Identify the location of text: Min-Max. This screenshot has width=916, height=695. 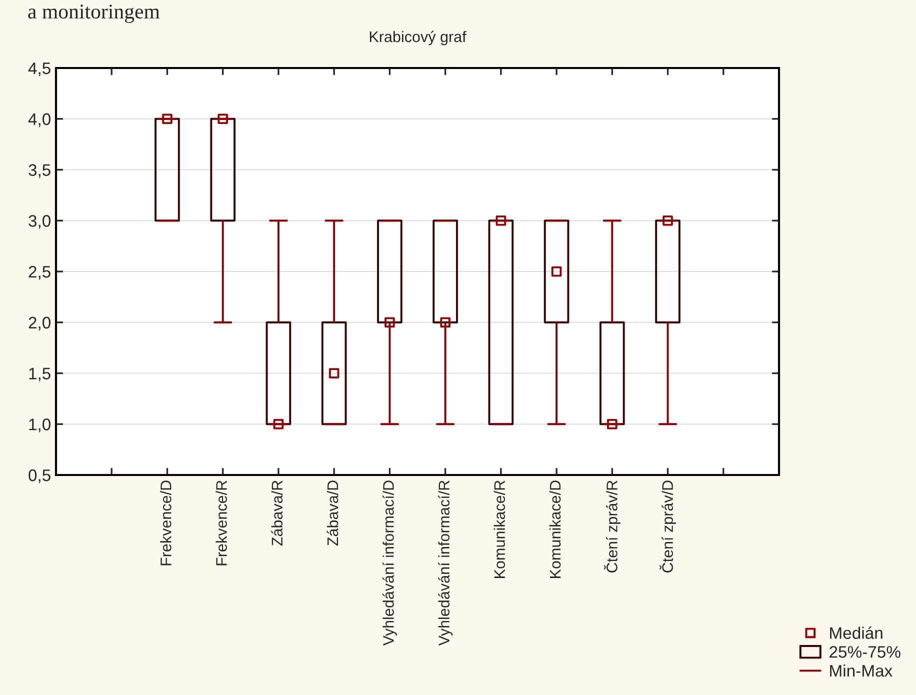
(861, 670).